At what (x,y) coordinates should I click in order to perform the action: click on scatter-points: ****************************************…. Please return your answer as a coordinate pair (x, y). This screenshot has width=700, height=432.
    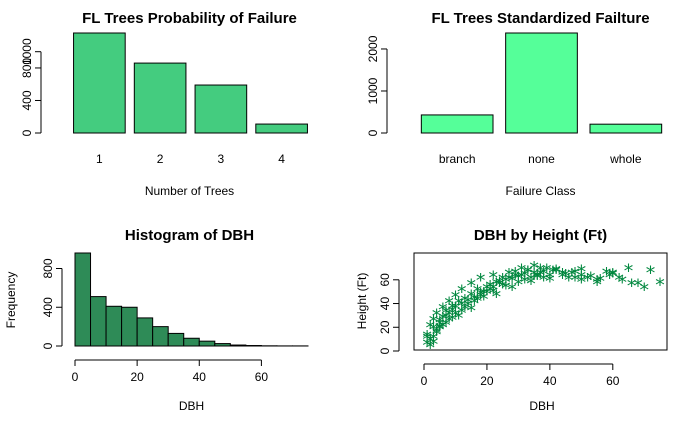
    Looking at the image, I should click on (543, 309).